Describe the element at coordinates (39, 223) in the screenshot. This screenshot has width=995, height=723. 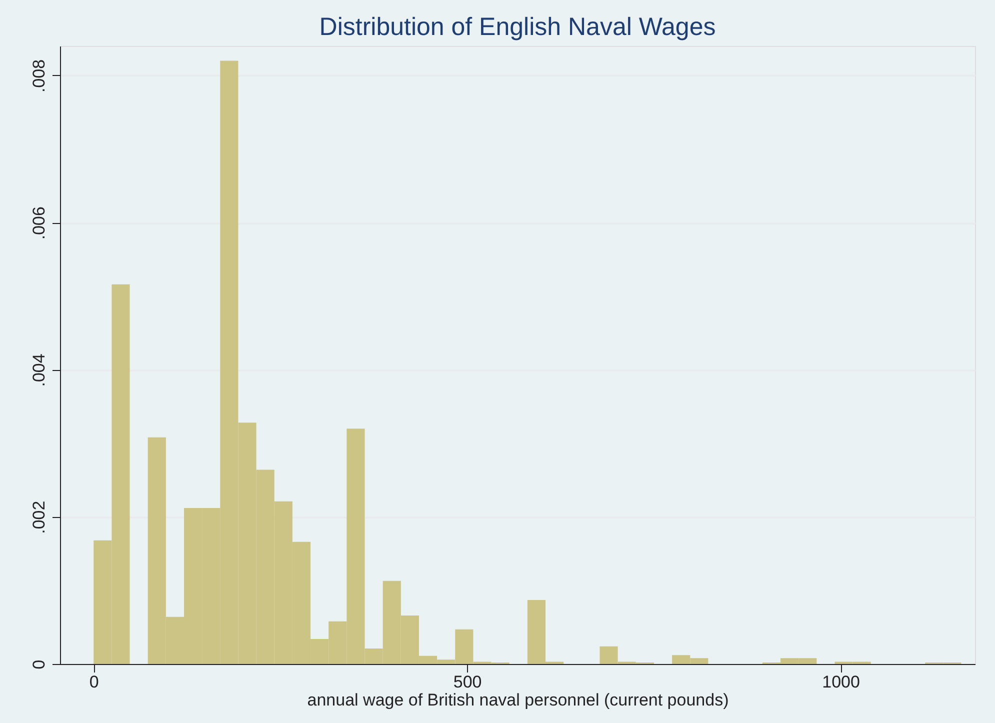
I see `y-tick-label: .006` at that location.